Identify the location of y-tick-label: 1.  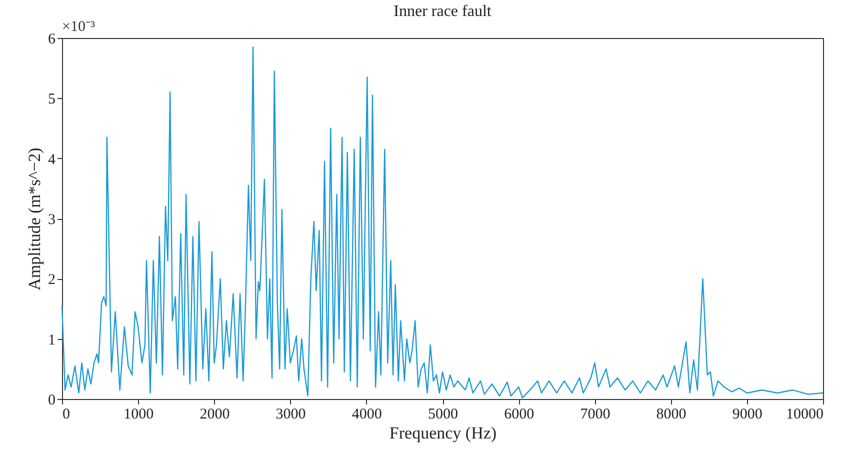
(52, 340).